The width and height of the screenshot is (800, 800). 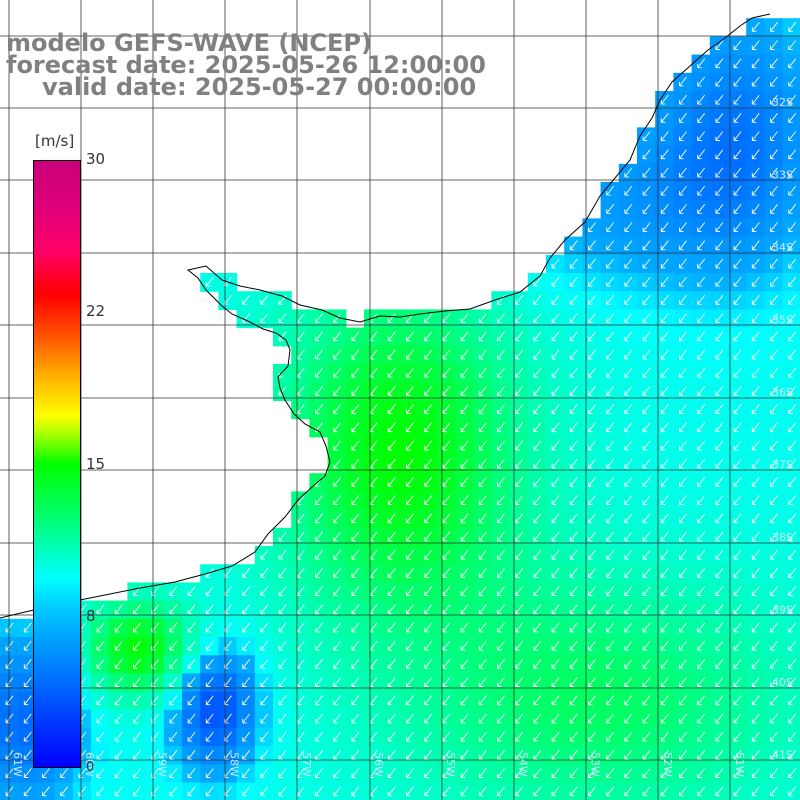 What do you see at coordinates (782, 175) in the screenshot?
I see `lat-label: 33S` at bounding box center [782, 175].